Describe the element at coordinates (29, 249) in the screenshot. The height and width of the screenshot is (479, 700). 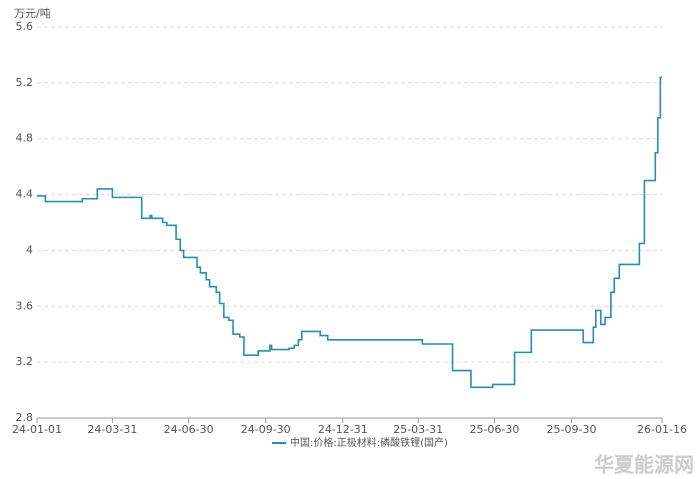
I see `y-tick-label: 4` at that location.